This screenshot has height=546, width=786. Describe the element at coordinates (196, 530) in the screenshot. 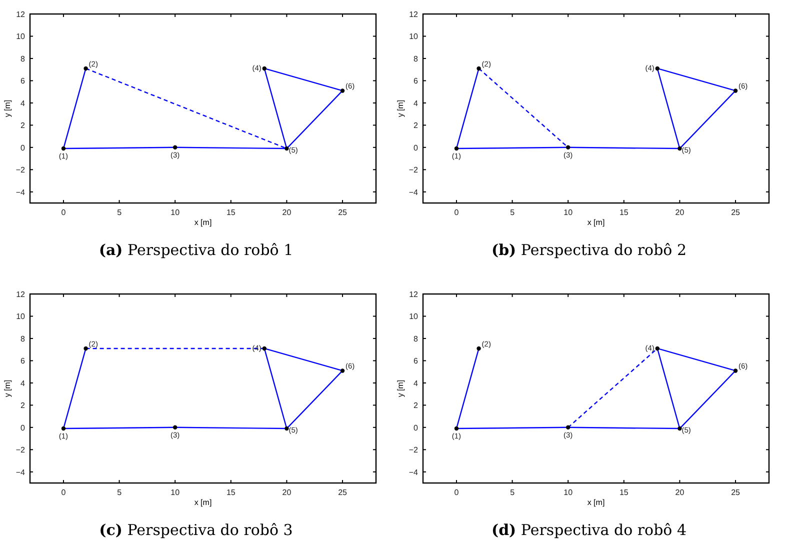

I see `text: (c) Perspectiva do robô 3` at that location.